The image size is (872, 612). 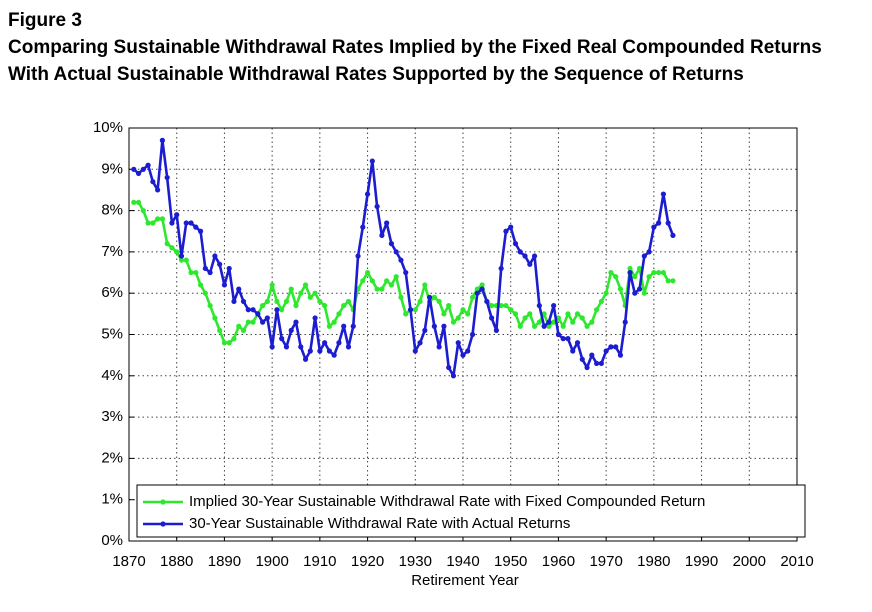 What do you see at coordinates (112, 168) in the screenshot?
I see `y-tick-label: 9%` at bounding box center [112, 168].